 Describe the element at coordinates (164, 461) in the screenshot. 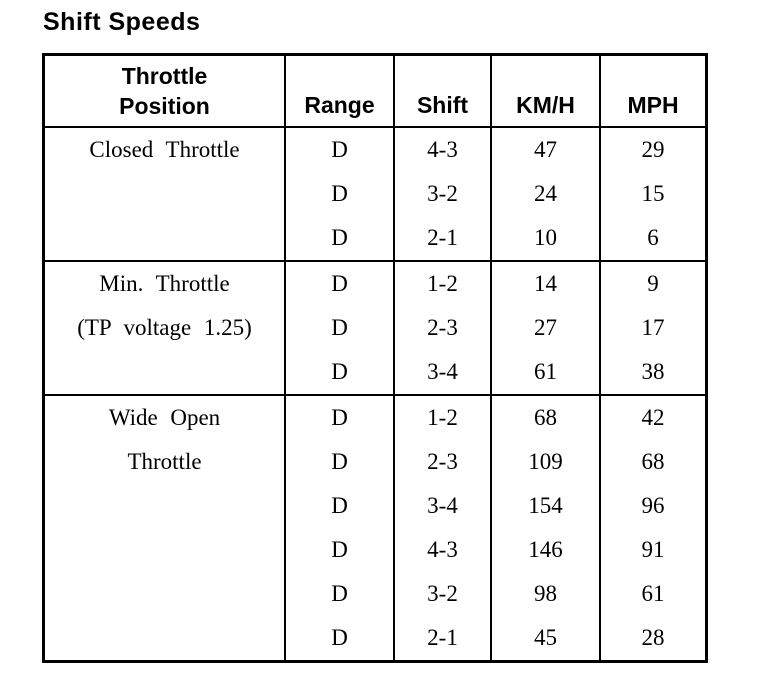

I see `throttle-label-line: Throttle` at that location.